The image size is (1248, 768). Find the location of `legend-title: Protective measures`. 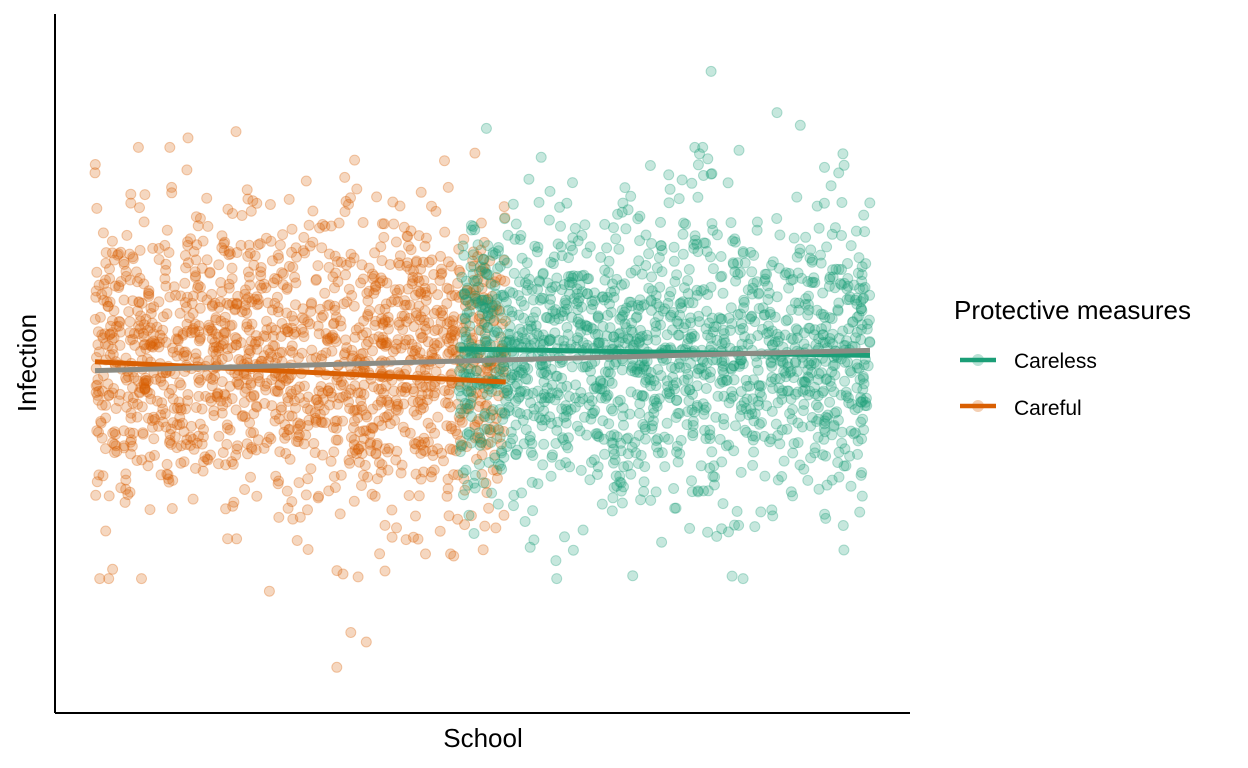

legend-title: Protective measures is located at coordinates (1072, 310).